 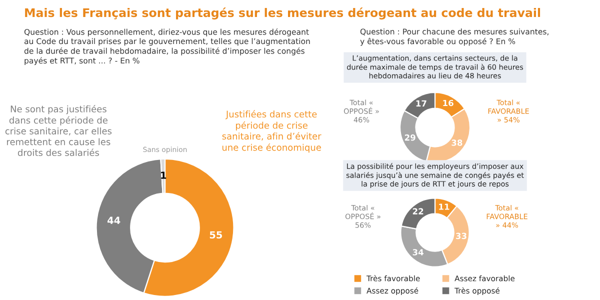 I want to click on data-label: 34, so click(x=418, y=252).